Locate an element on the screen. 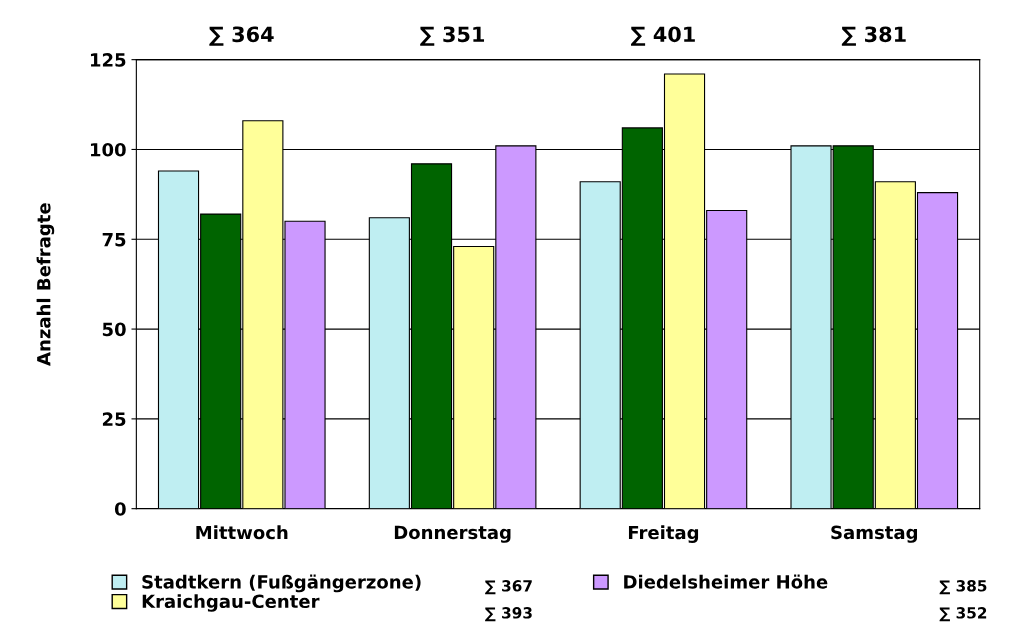 Image resolution: width=1010 pixels, height=628 pixels. x-tick-label: Donnerstag is located at coordinates (452, 534).